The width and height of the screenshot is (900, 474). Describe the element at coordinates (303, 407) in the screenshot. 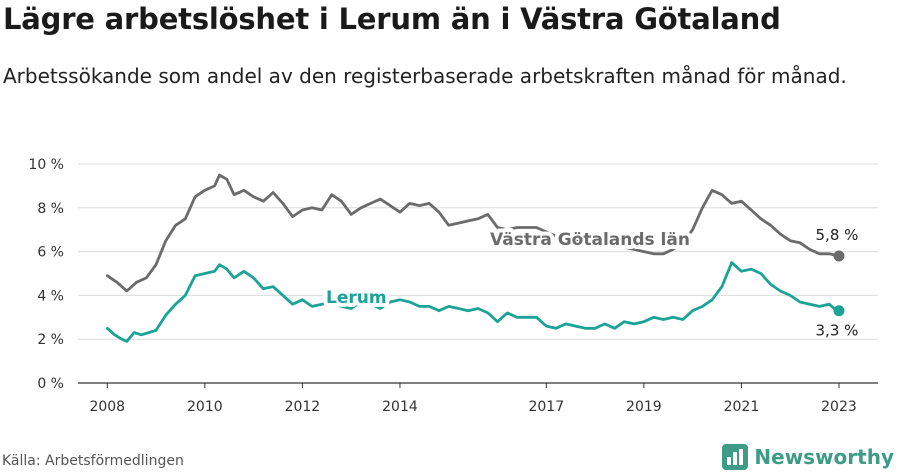

I see `x-tick-label: 2012` at that location.